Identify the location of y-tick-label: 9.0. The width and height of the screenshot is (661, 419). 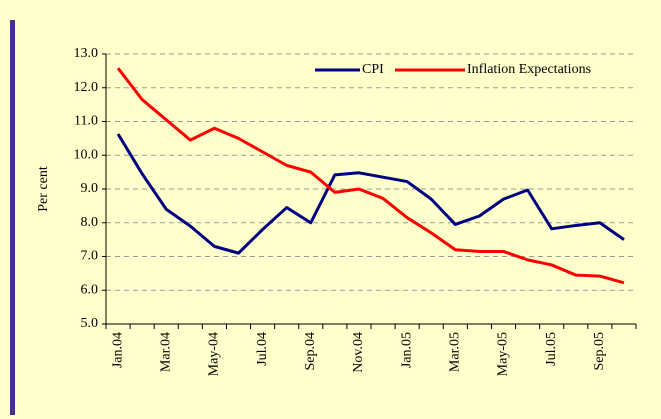
(90, 188).